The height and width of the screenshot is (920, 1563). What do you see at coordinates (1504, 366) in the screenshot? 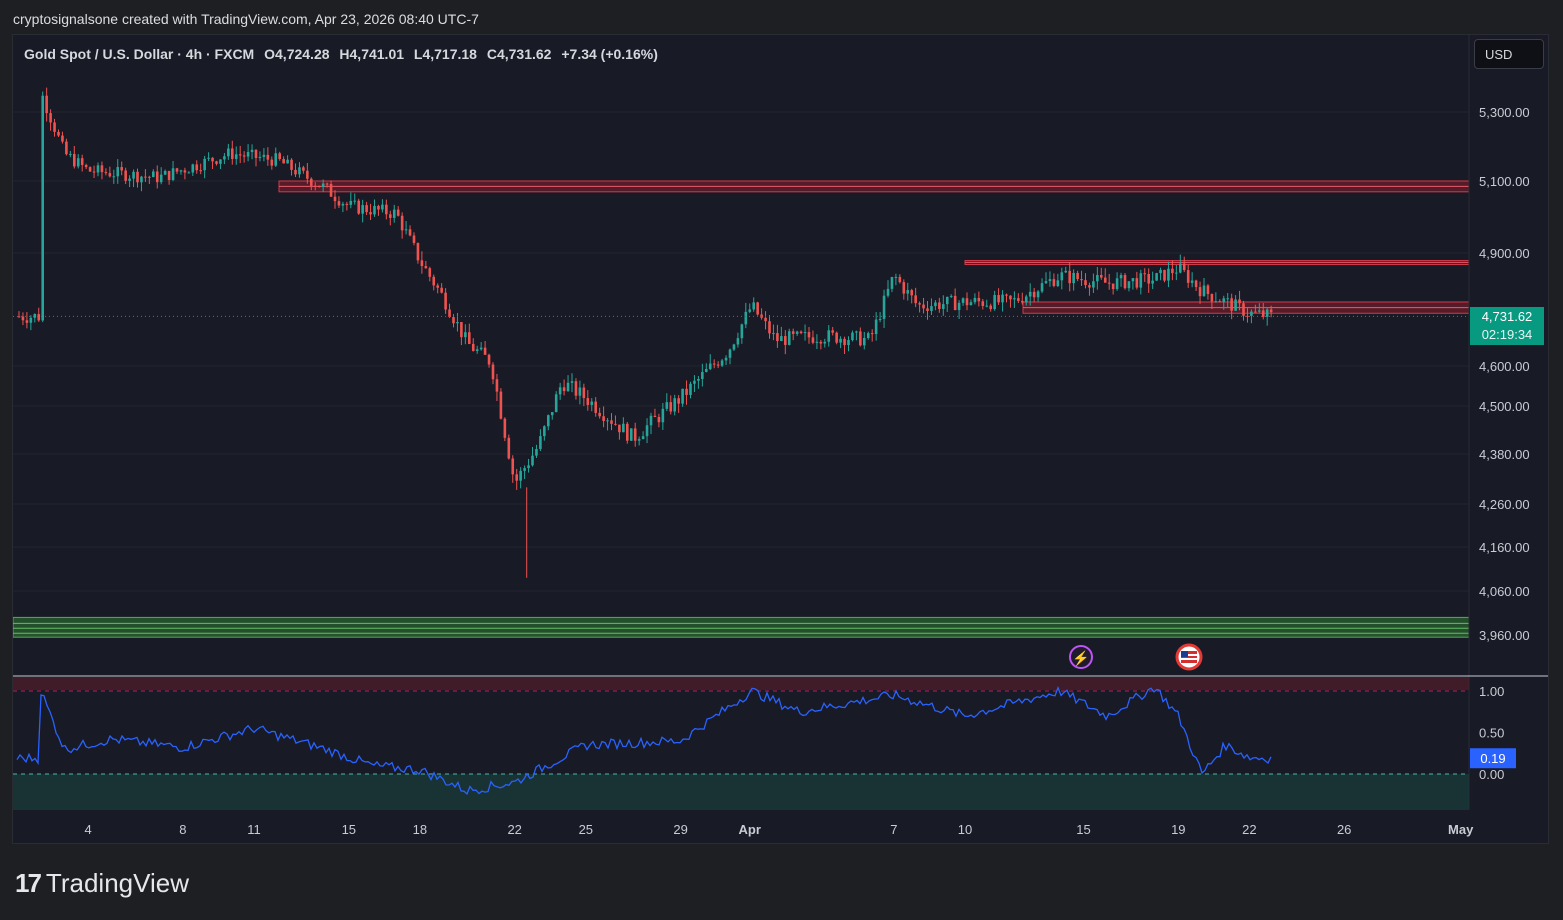
I see `price-tick-label: 4,600.00` at bounding box center [1504, 366].